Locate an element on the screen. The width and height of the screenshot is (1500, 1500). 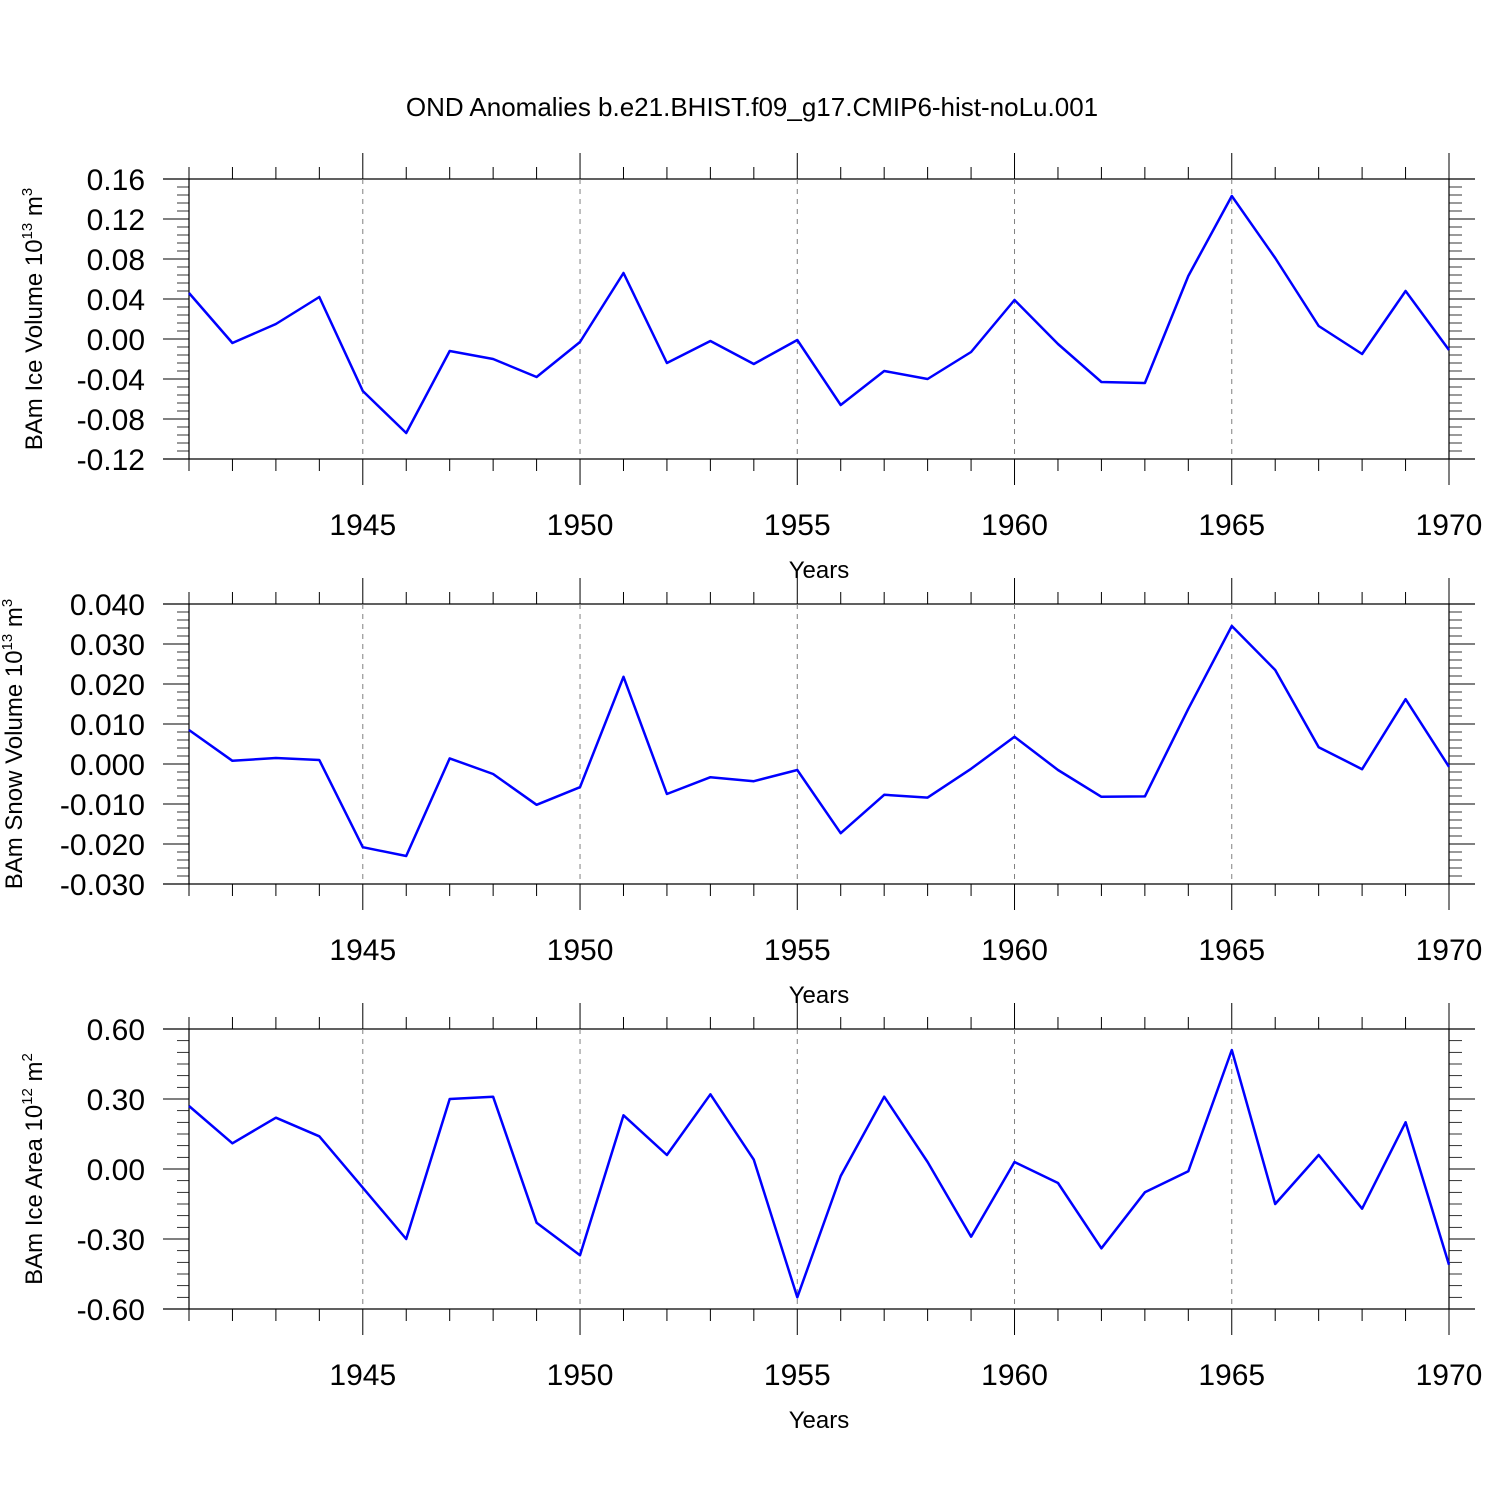
y-tick-label: 0.16 is located at coordinates (116, 180).